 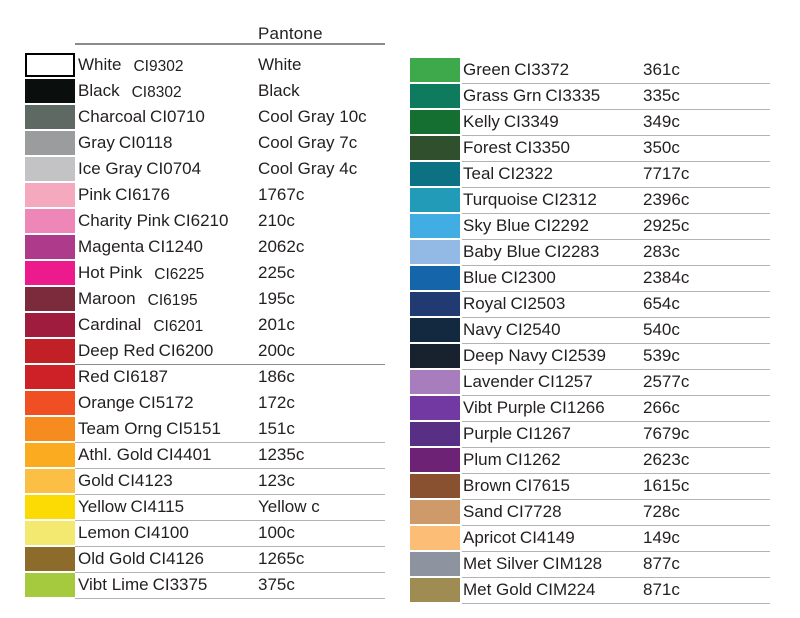 What do you see at coordinates (497, 589) in the screenshot?
I see `color-name: Met Gold` at bounding box center [497, 589].